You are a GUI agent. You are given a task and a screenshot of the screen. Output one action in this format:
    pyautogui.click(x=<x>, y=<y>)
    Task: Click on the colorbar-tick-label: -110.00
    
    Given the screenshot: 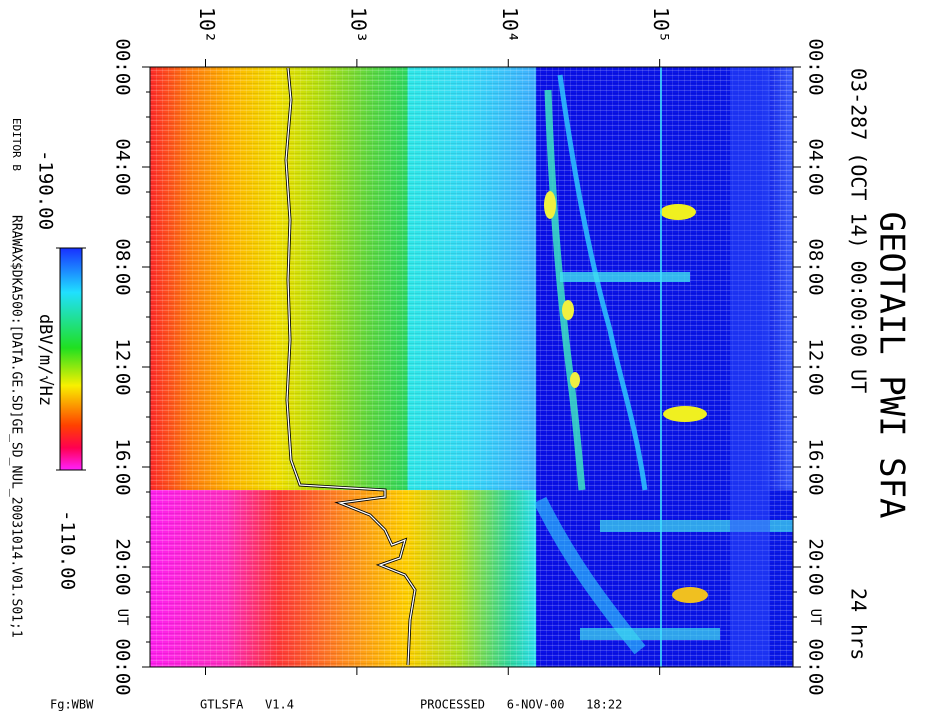 What is the action you would take?
    pyautogui.click(x=68, y=550)
    